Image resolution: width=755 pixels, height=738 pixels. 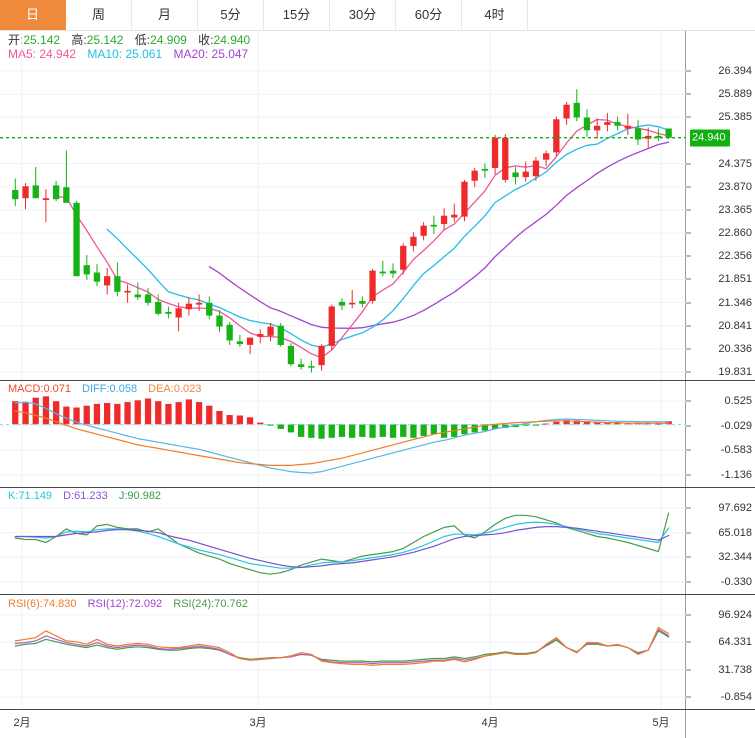 I want to click on ma10-label: MA10:, so click(x=105, y=54).